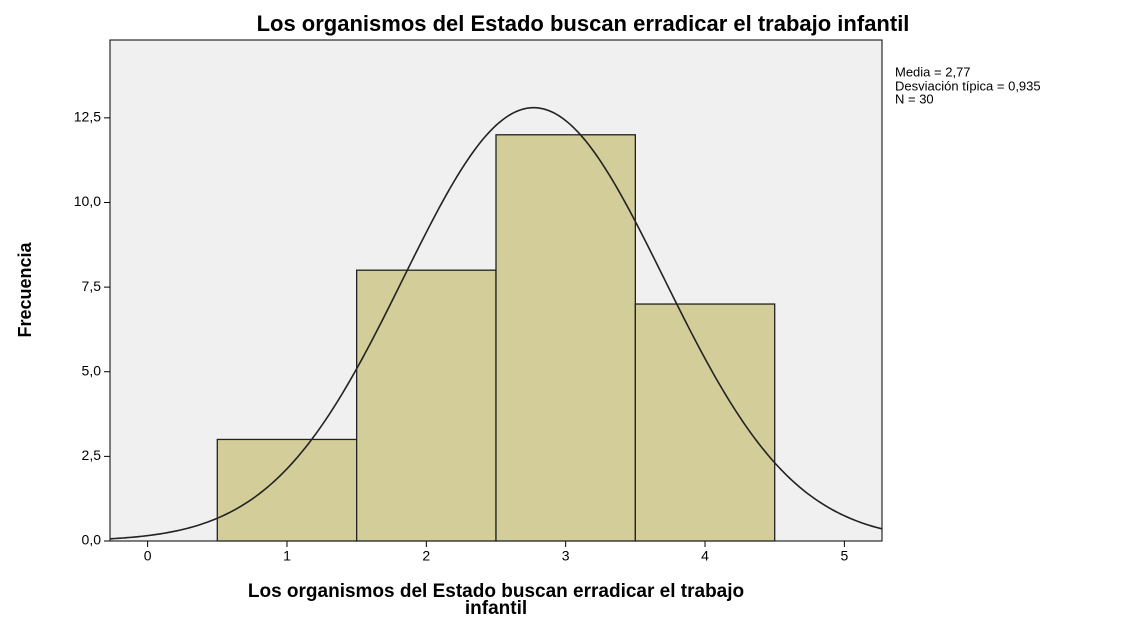 The height and width of the screenshot is (619, 1135). Describe the element at coordinates (87, 117) in the screenshot. I see `y-tick-label: 12,5` at that location.